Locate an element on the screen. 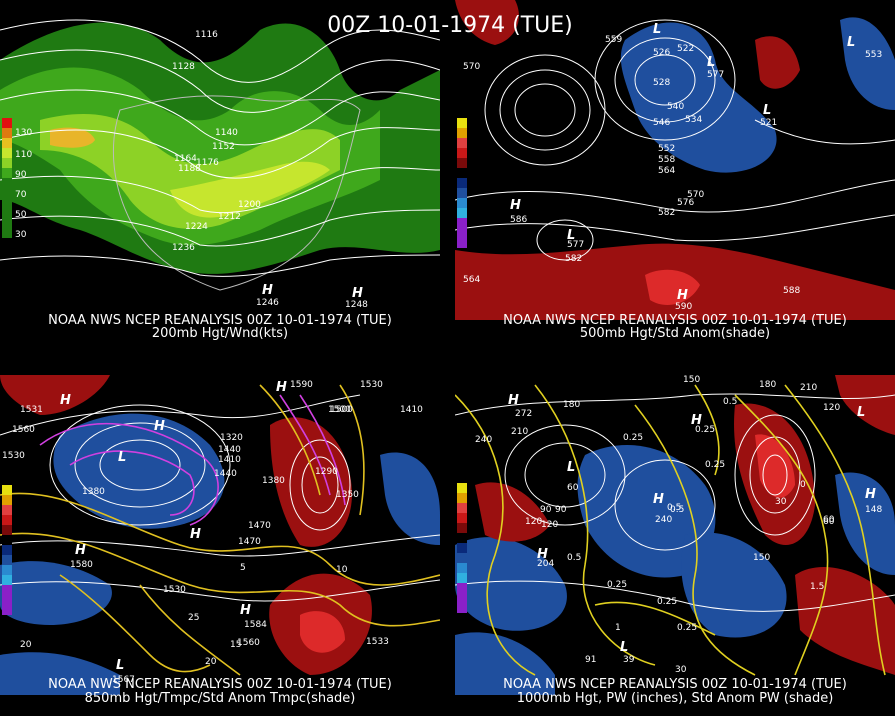 The image size is (895, 716). contour-label: 1 is located at coordinates (618, 628).